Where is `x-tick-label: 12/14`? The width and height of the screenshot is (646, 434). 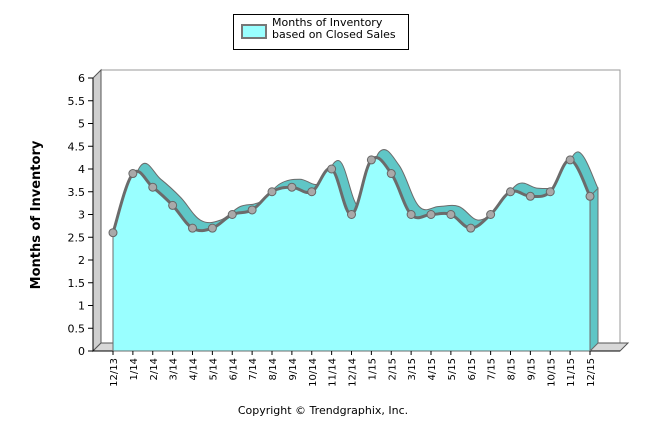 x-tick-label: 12/14 is located at coordinates (353, 372).